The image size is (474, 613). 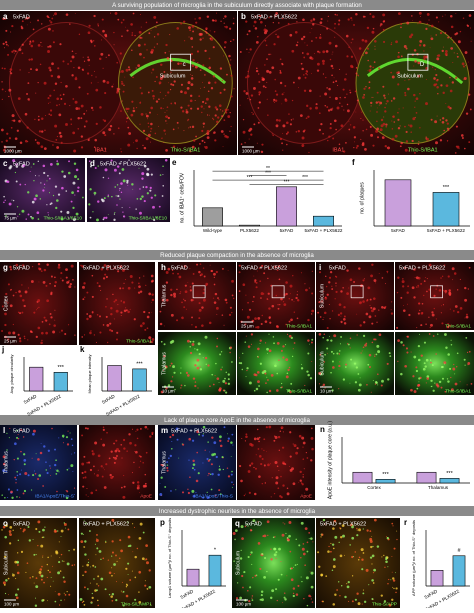 I want to click on region-label: Cortex, so click(x=6, y=303).